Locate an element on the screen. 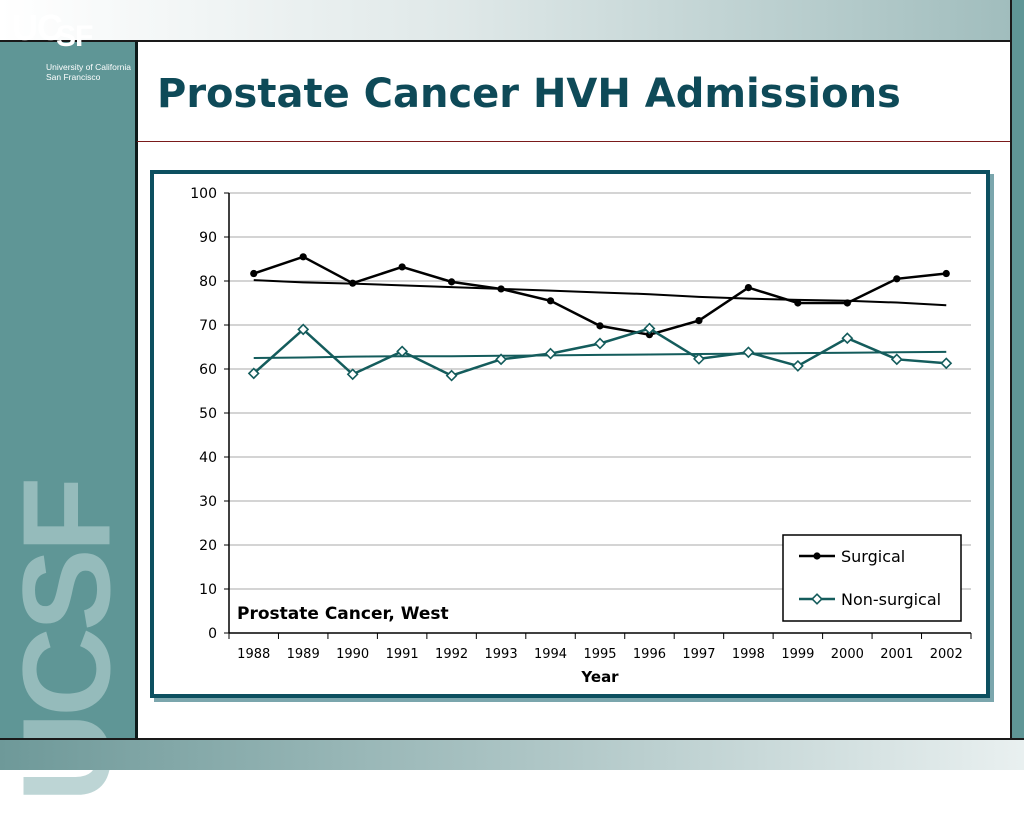 This screenshot has width=1024, height=822. footer-banner is located at coordinates (512, 754).